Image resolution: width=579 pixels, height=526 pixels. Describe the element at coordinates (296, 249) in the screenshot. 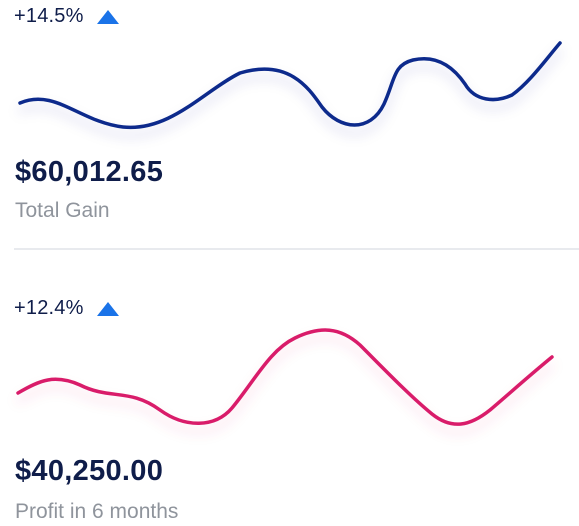

I see `divider` at that location.